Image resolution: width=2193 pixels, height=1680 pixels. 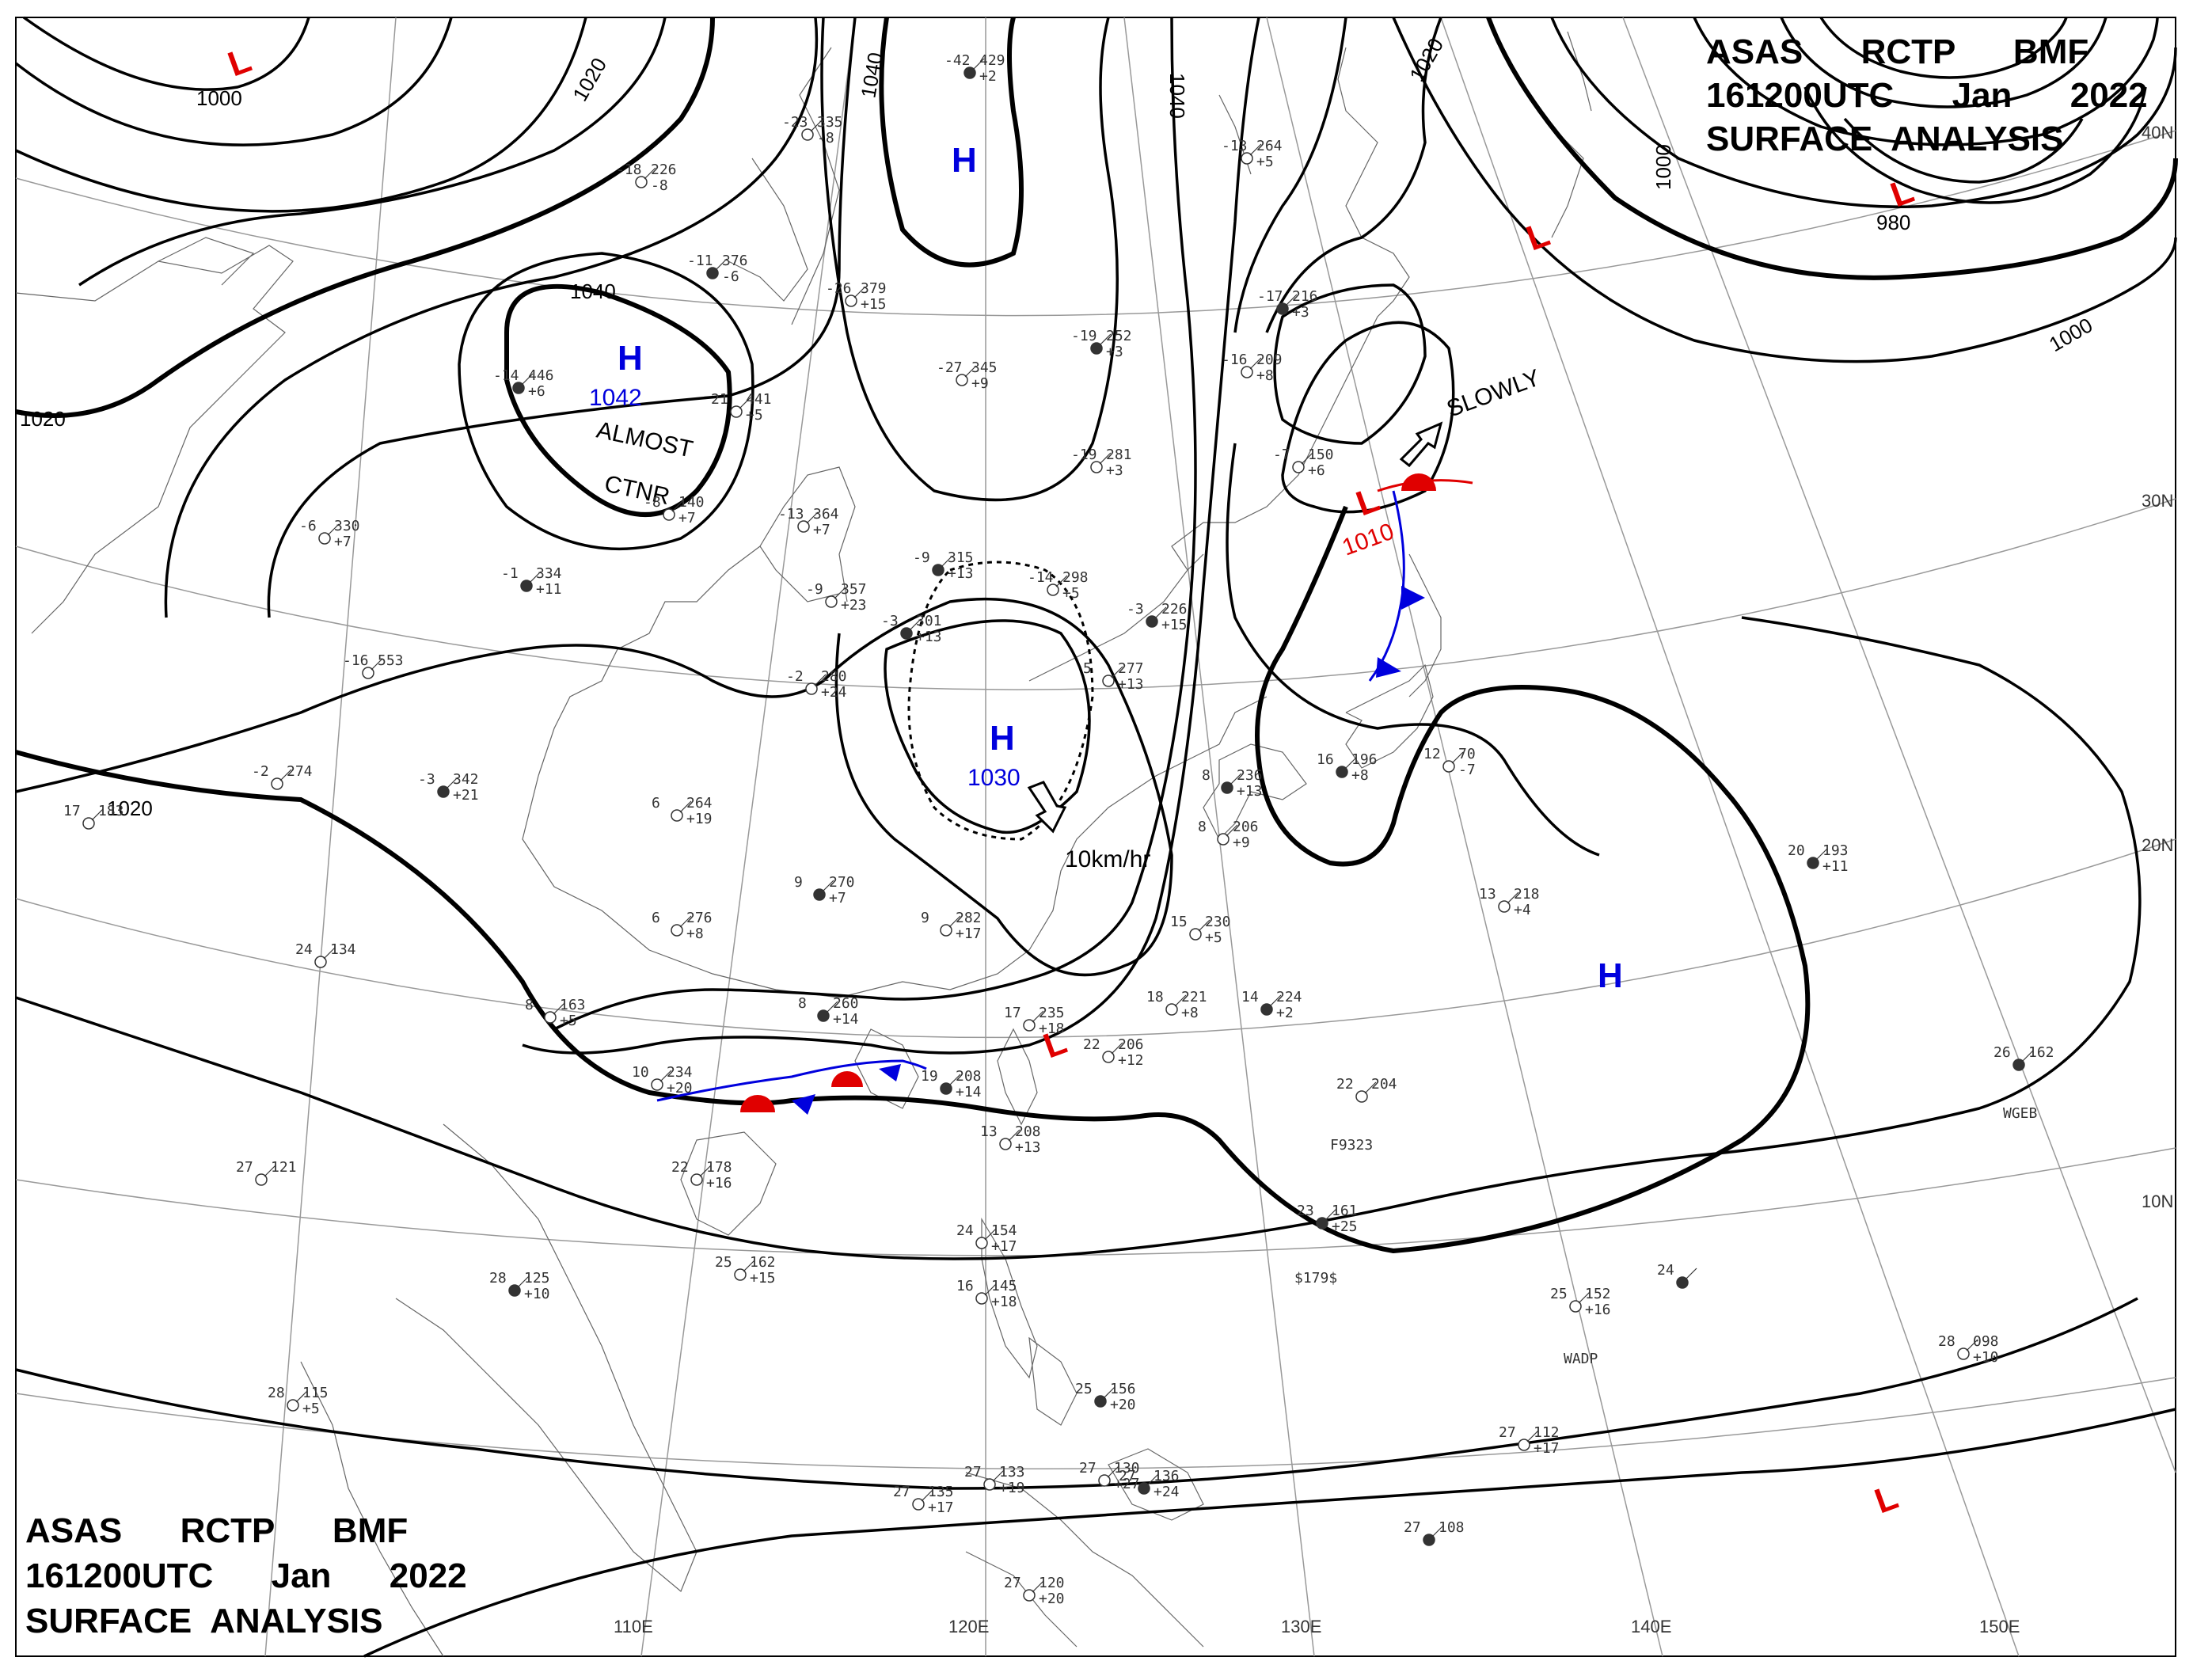 What do you see at coordinates (266, 1172) in the screenshot?
I see `station-plot: 27 121` at bounding box center [266, 1172].